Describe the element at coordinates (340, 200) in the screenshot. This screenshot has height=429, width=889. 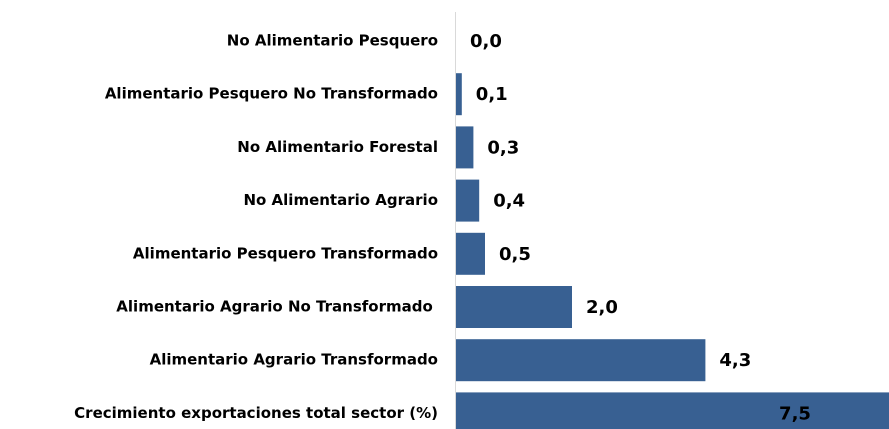
I see `category-label: No Alimentario Agrario` at that location.